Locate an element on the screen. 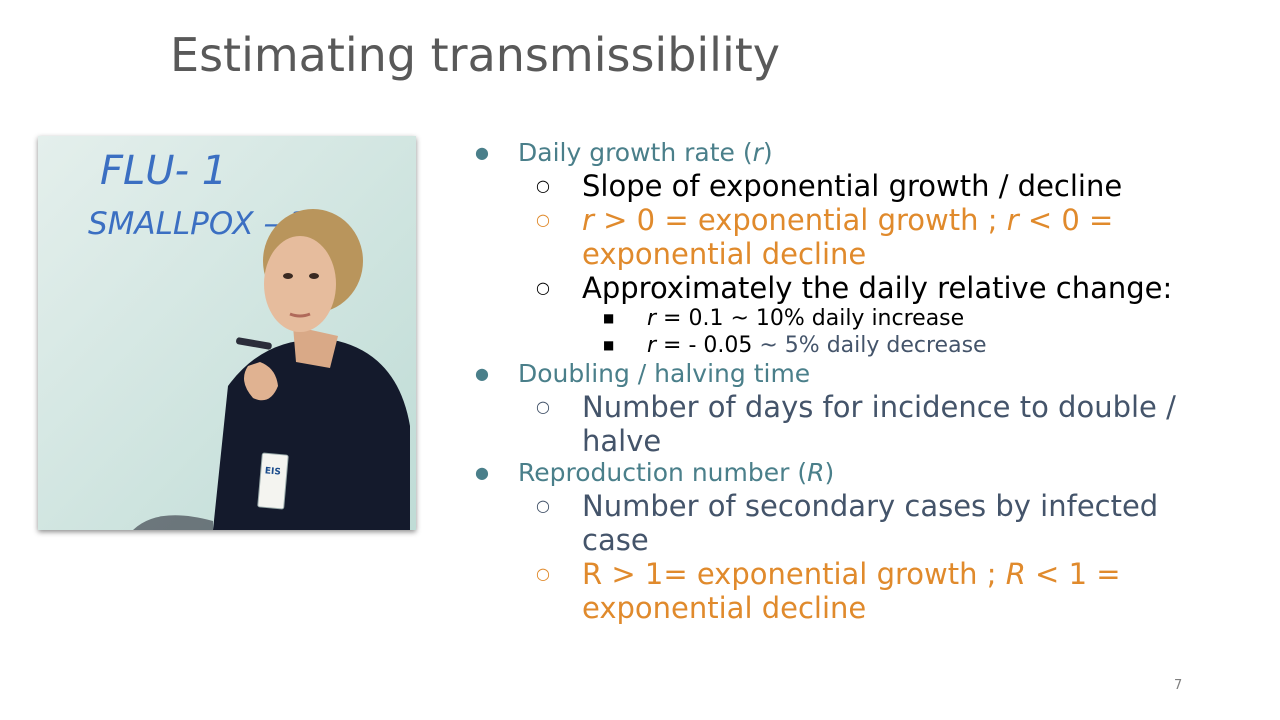  example-increase-var: r is located at coordinates (652, 318).